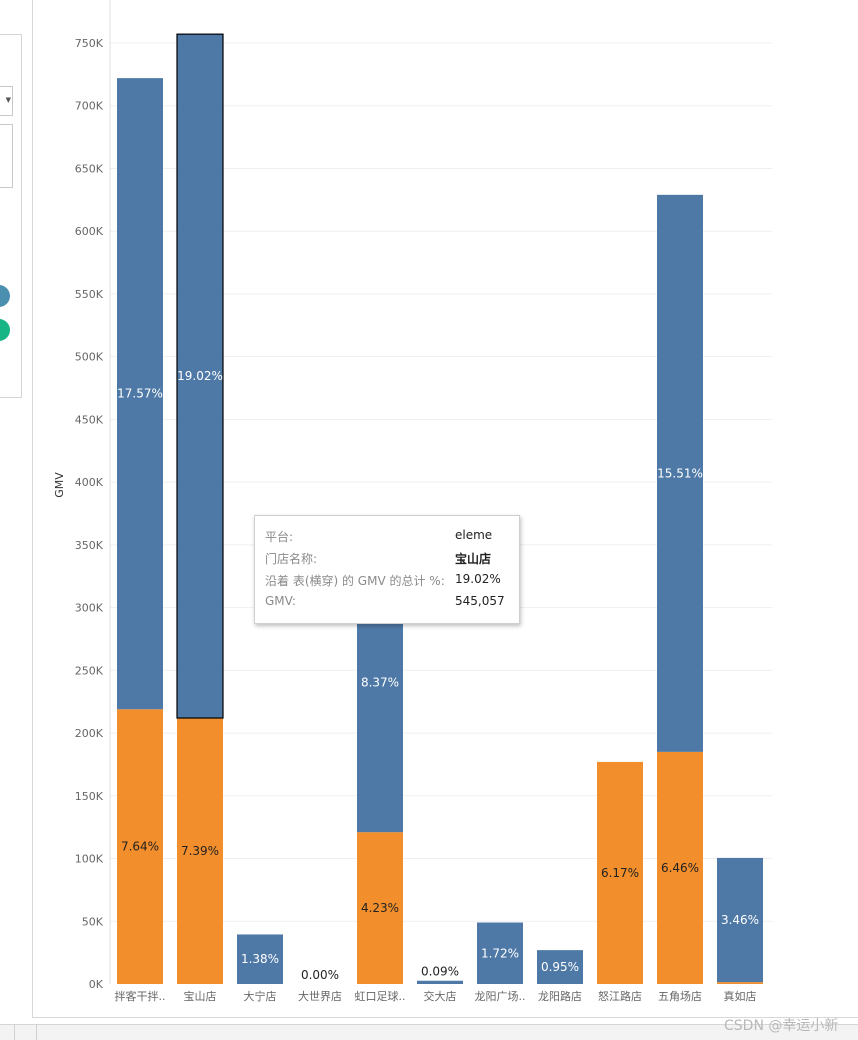 The width and height of the screenshot is (858, 1040). I want to click on x-tick-label: 大世界店, so click(320, 996).